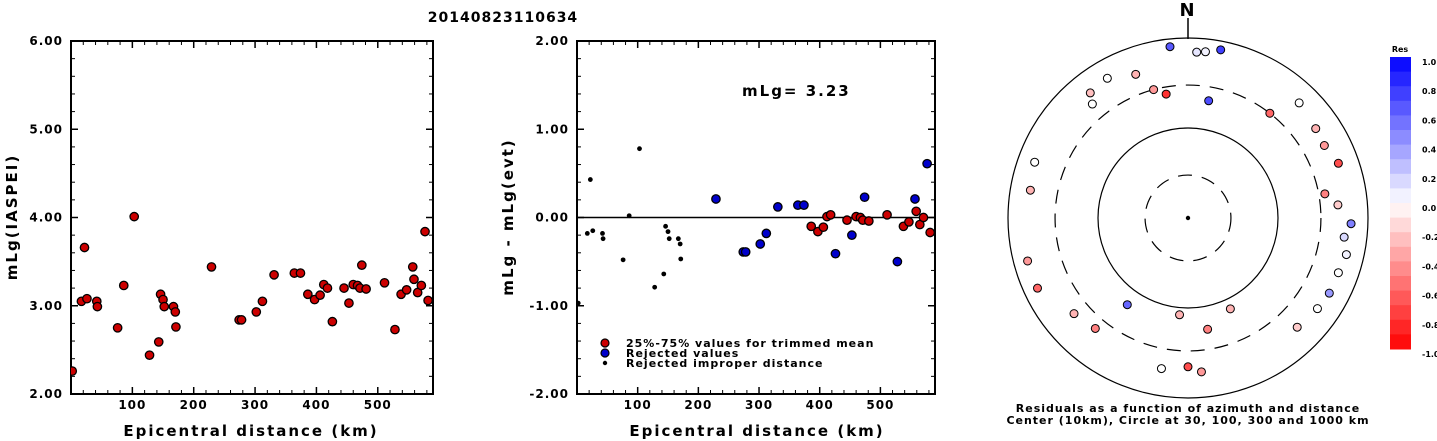 The image size is (1437, 441). Describe the element at coordinates (1187, 10) in the screenshot. I see `north-label: N` at that location.